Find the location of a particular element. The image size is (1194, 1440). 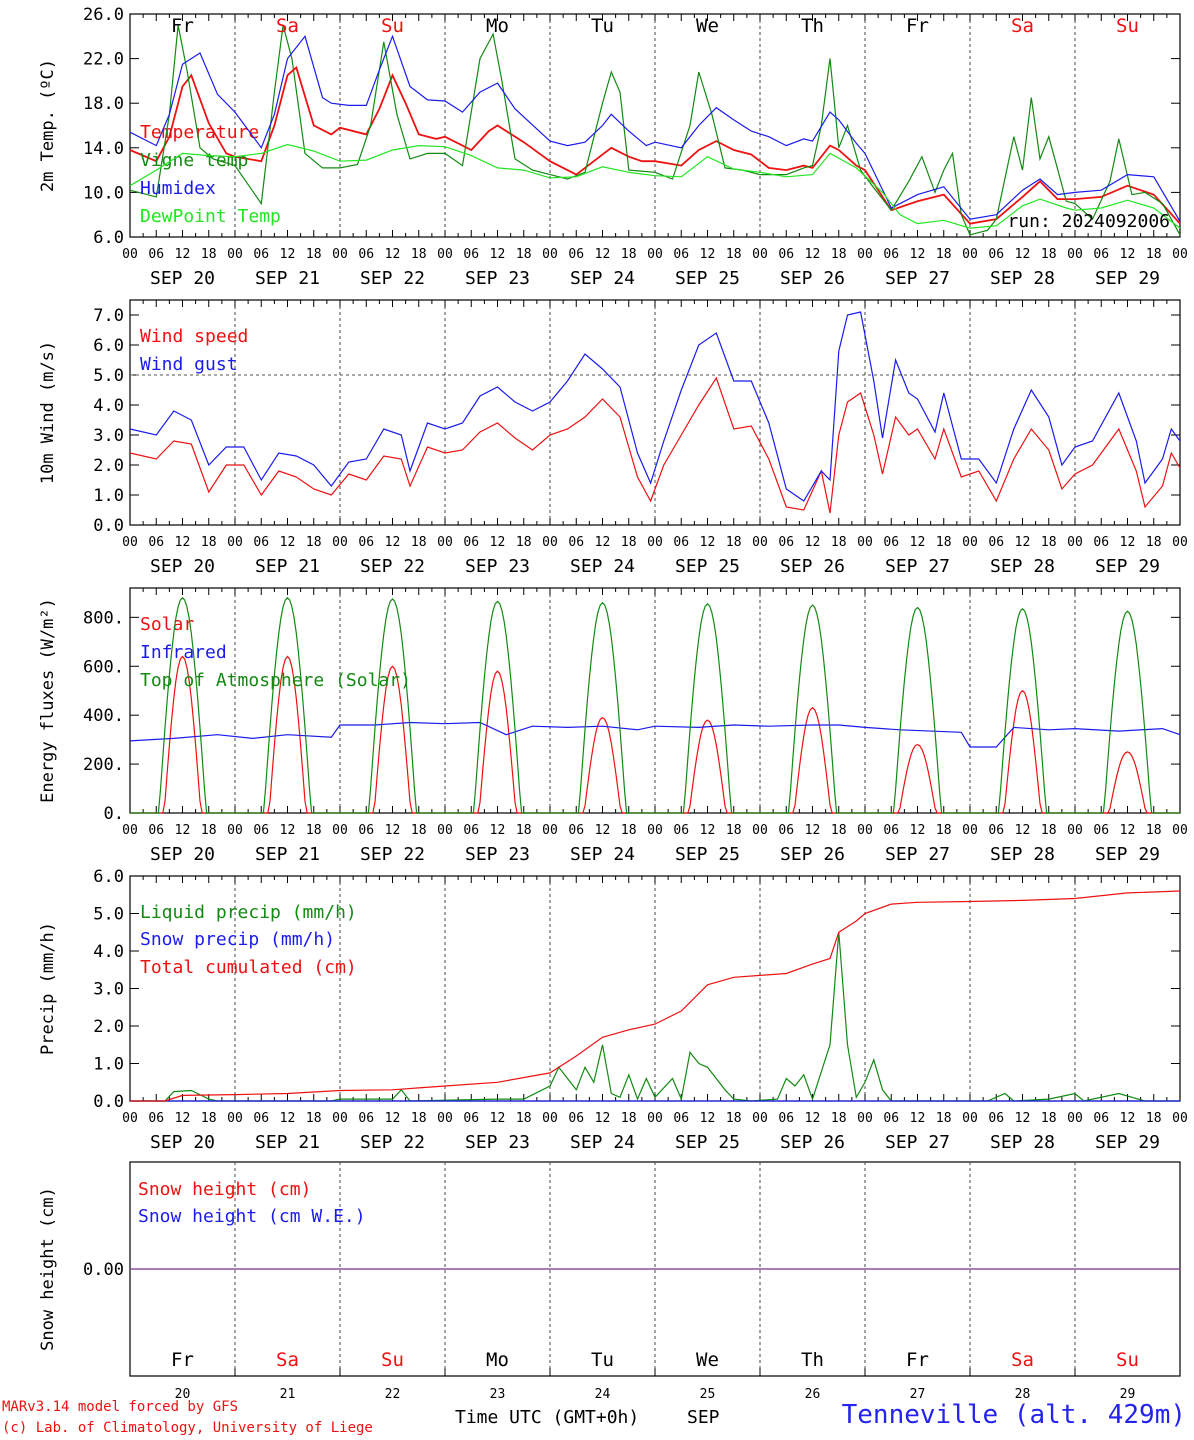

day-number-label: 24 is located at coordinates (603, 1394).